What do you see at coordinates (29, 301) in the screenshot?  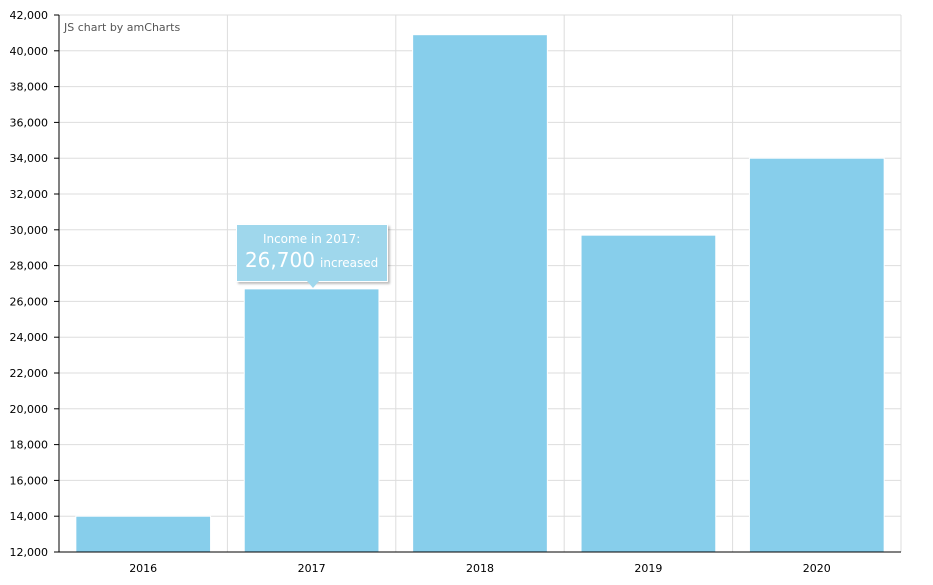 I see `y-tick-label: 26,000` at bounding box center [29, 301].